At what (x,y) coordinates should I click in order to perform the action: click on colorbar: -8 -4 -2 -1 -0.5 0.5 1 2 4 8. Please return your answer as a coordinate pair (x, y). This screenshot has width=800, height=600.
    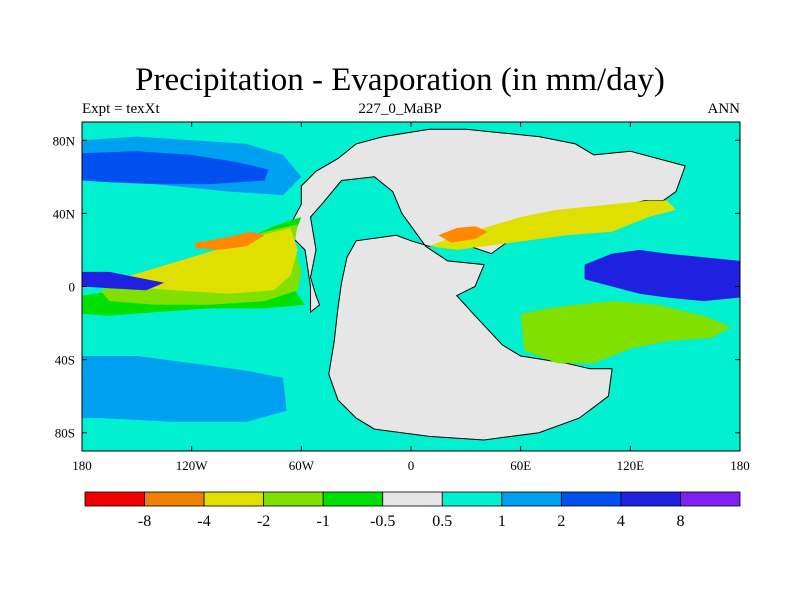
    Looking at the image, I should click on (412, 510).